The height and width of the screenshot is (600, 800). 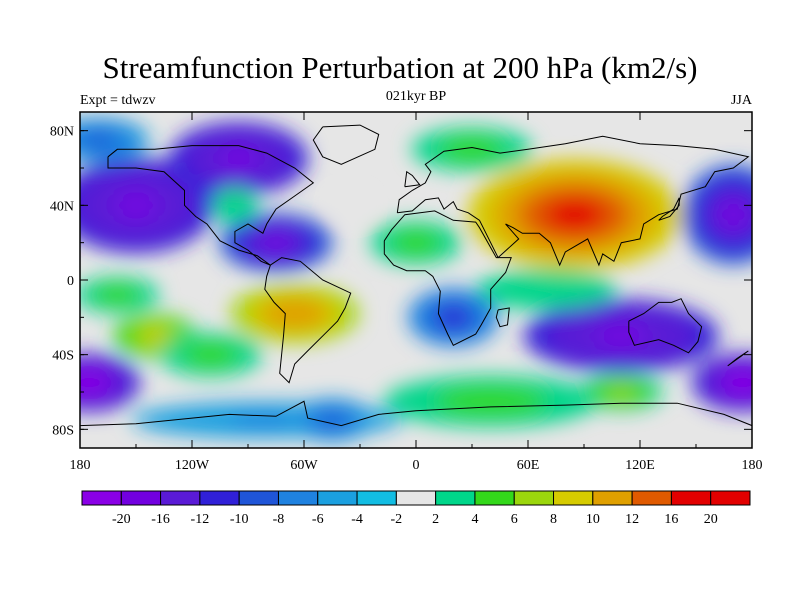 What do you see at coordinates (593, 519) in the screenshot?
I see `colorbar-label: 10` at bounding box center [593, 519].